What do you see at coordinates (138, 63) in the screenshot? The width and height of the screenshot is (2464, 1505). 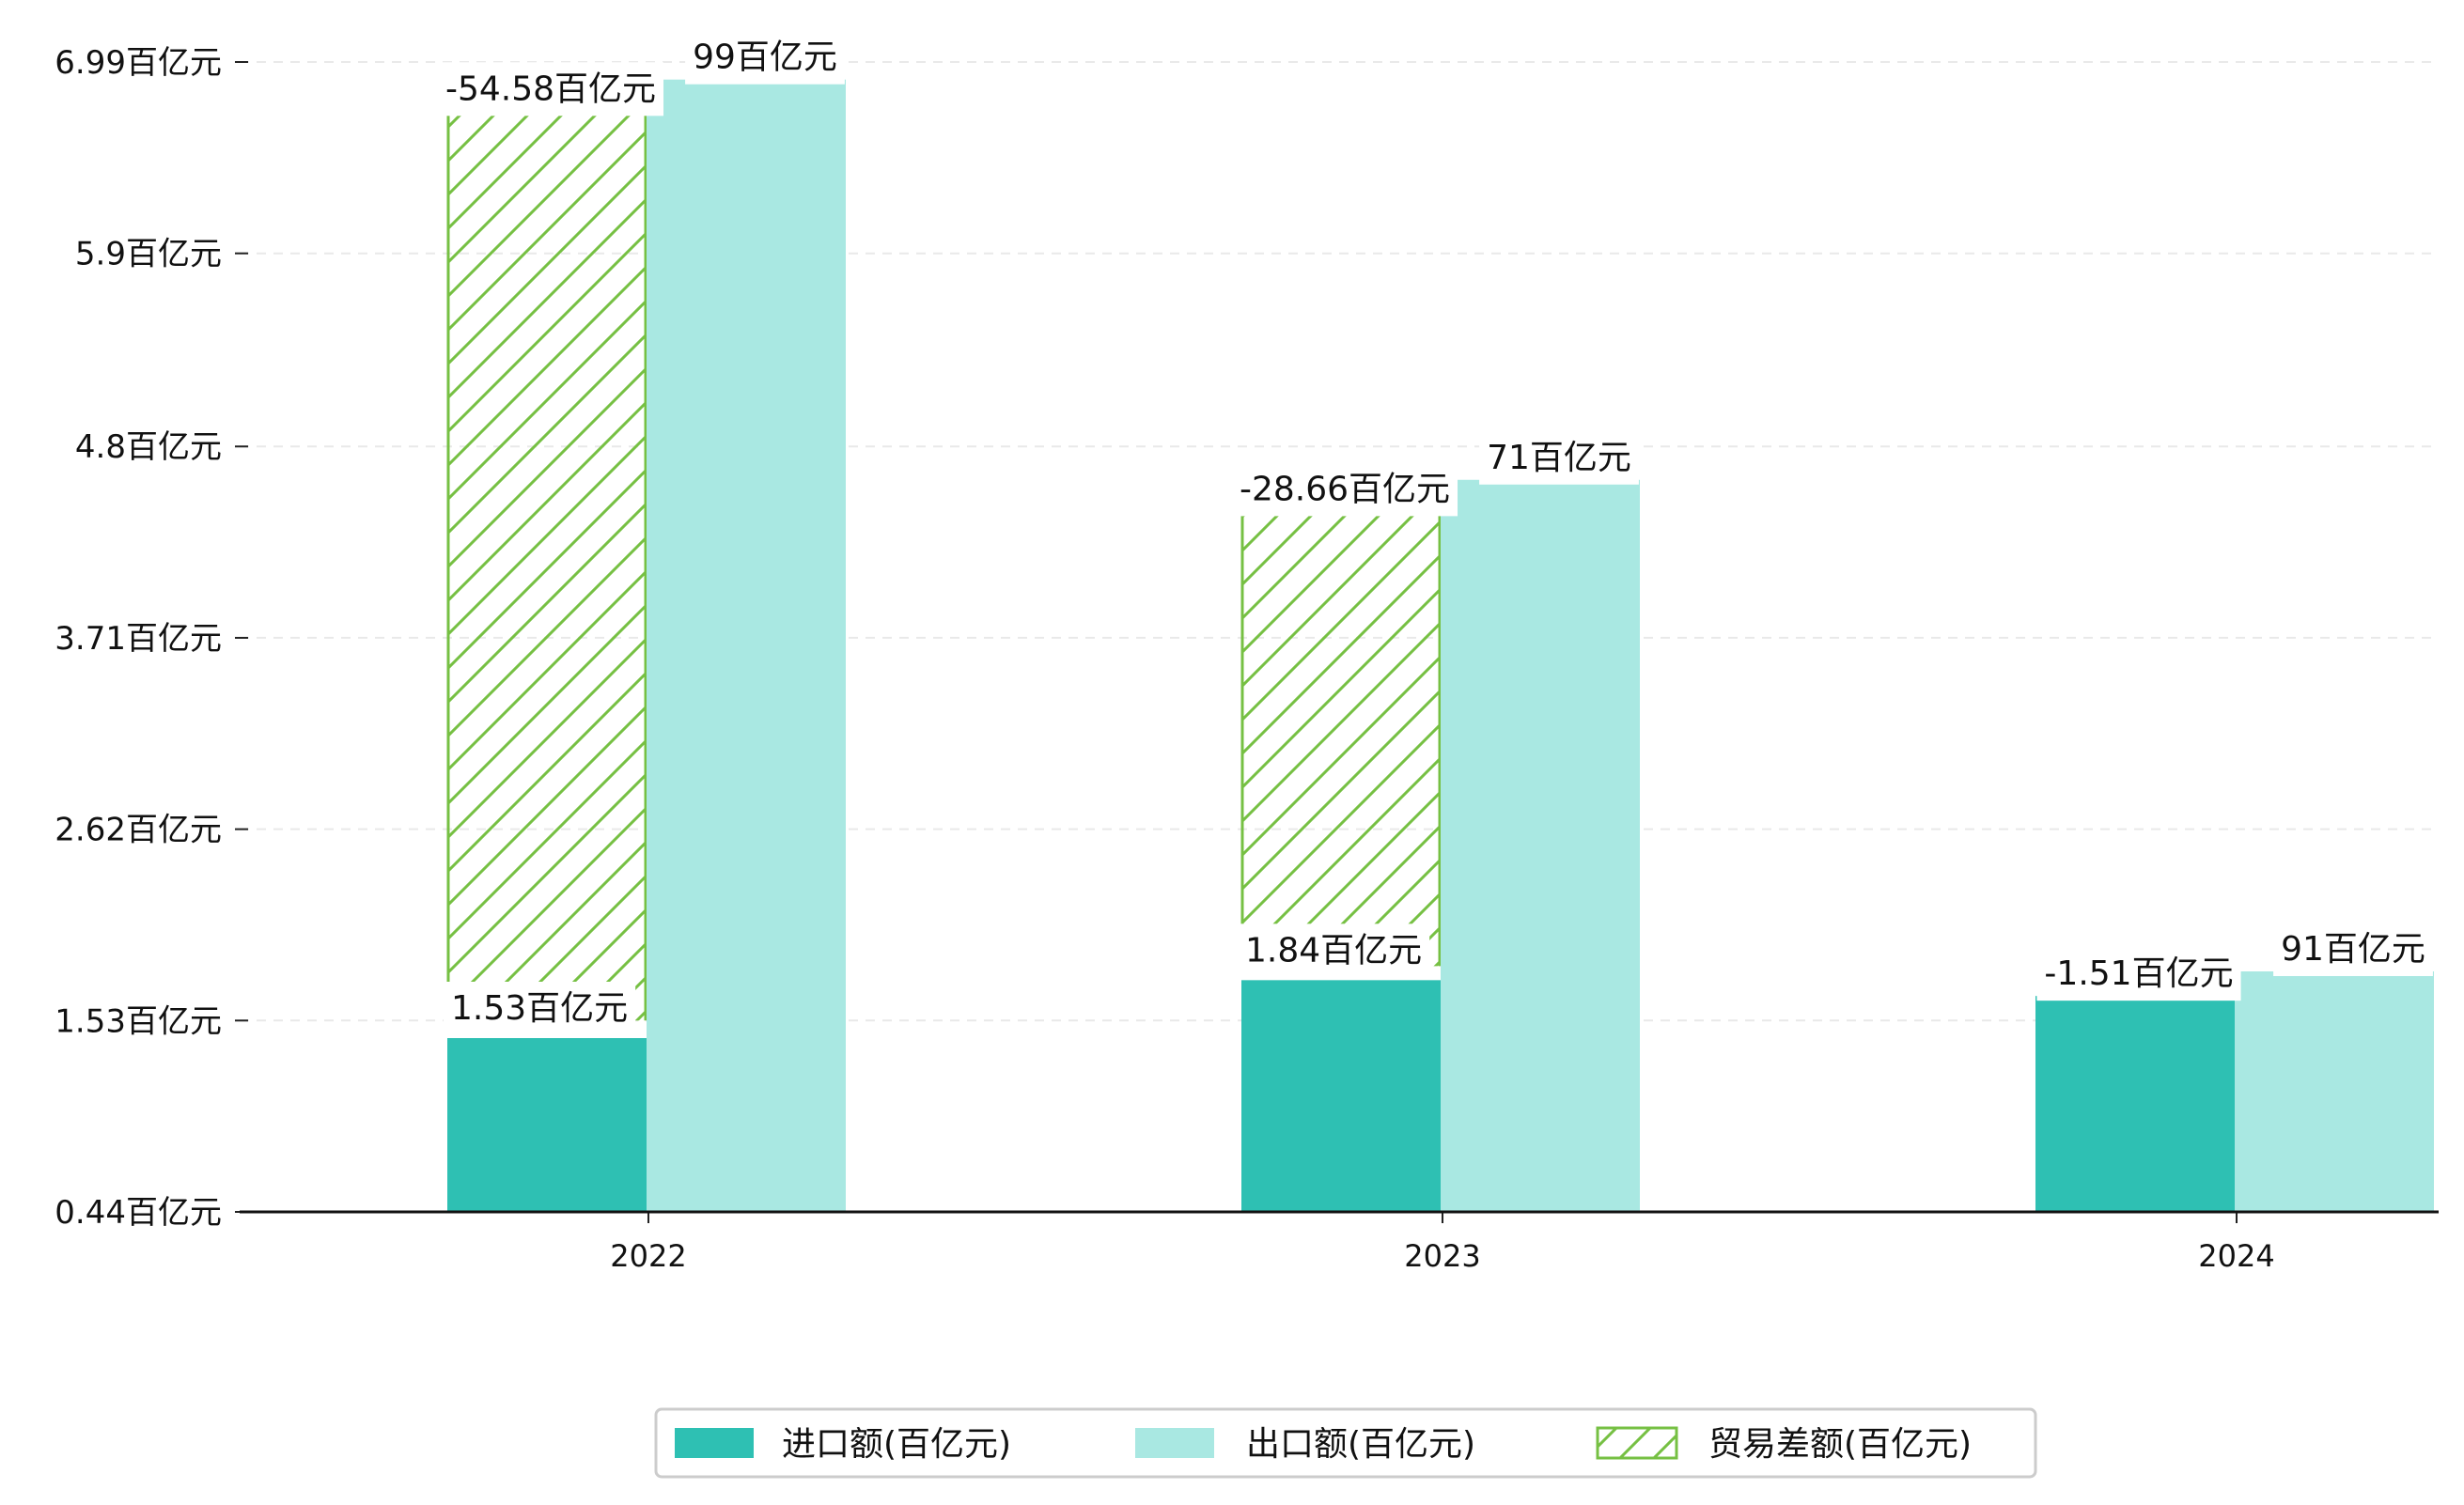 I see `y-tick-label: 6.99百亿元` at bounding box center [138, 63].